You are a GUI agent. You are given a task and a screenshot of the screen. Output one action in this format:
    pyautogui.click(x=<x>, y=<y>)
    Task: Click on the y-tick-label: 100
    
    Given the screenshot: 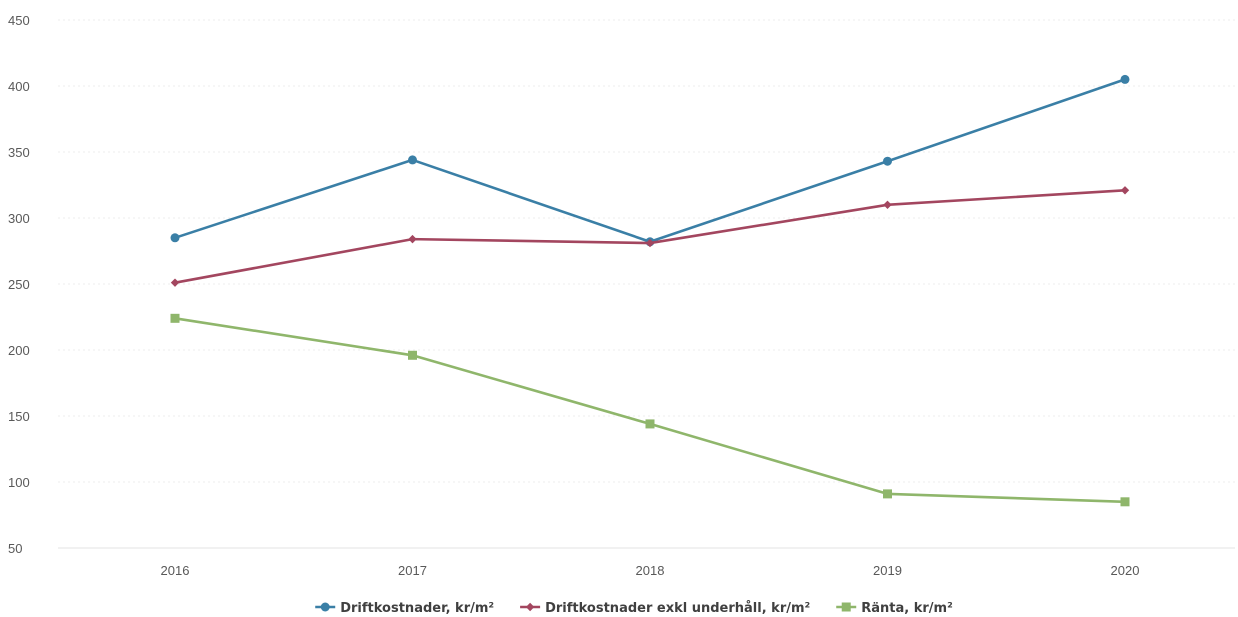 What is the action you would take?
    pyautogui.click(x=19, y=482)
    